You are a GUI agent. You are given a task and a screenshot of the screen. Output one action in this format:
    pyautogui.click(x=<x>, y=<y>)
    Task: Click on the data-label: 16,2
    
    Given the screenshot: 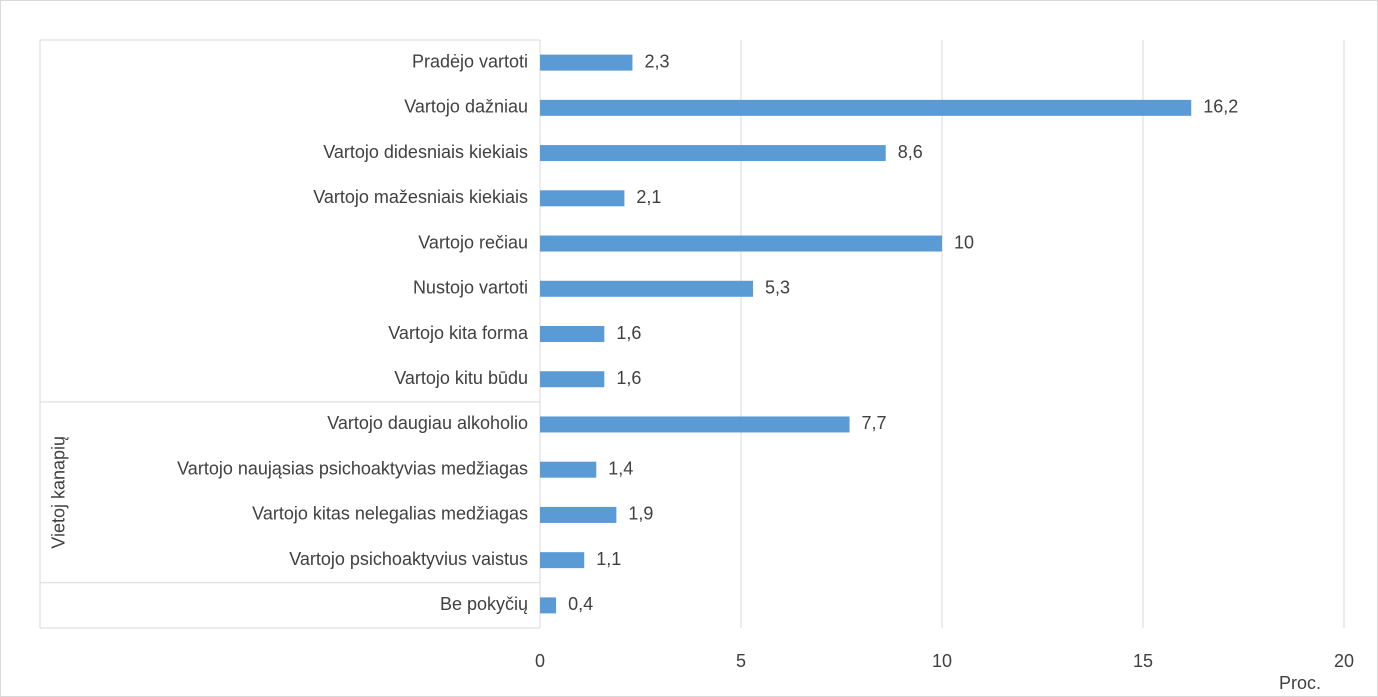 What is the action you would take?
    pyautogui.click(x=1220, y=107)
    